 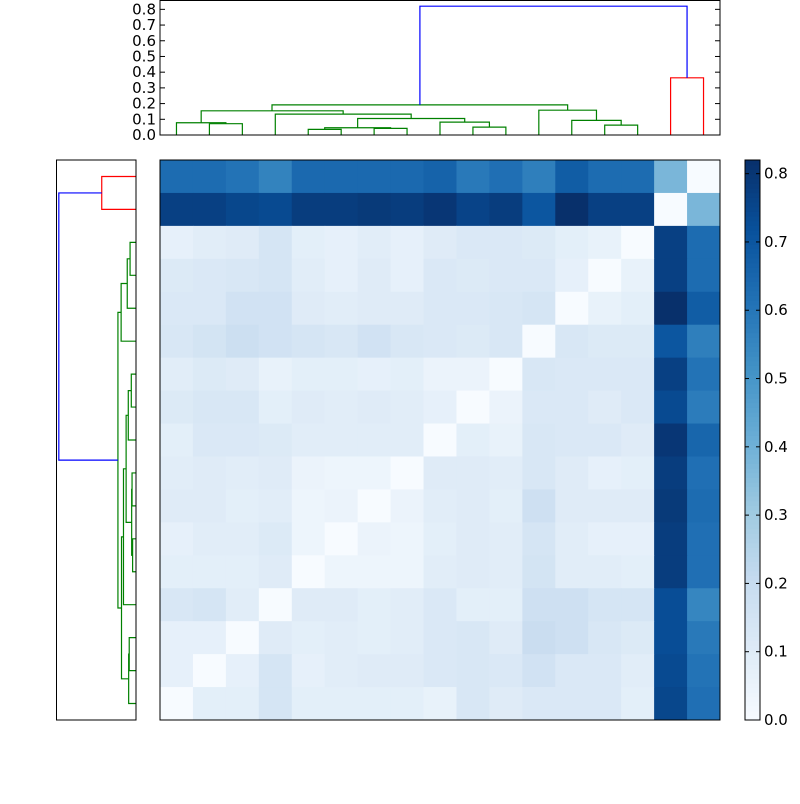 What do you see at coordinates (776, 379) in the screenshot?
I see `colorbar-tick-label: 0.5` at bounding box center [776, 379].